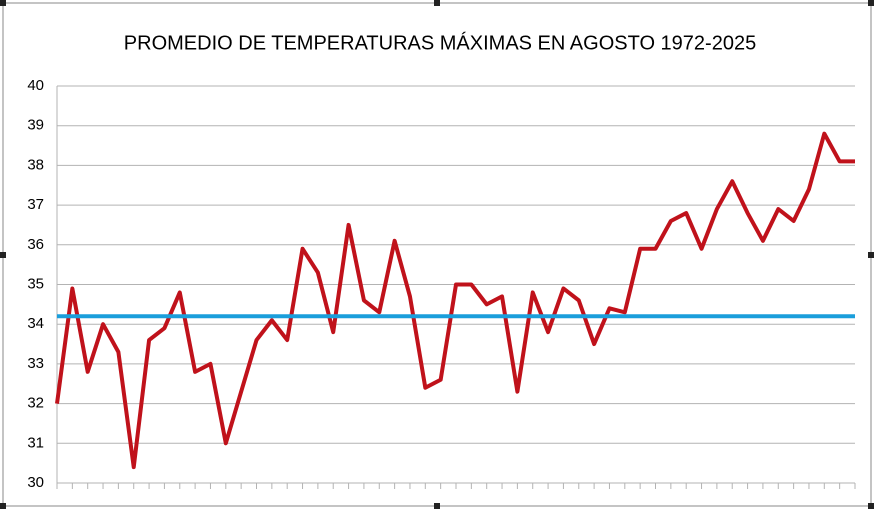  What do you see at coordinates (35, 363) in the screenshot?
I see `y-tick-label: 33` at bounding box center [35, 363].